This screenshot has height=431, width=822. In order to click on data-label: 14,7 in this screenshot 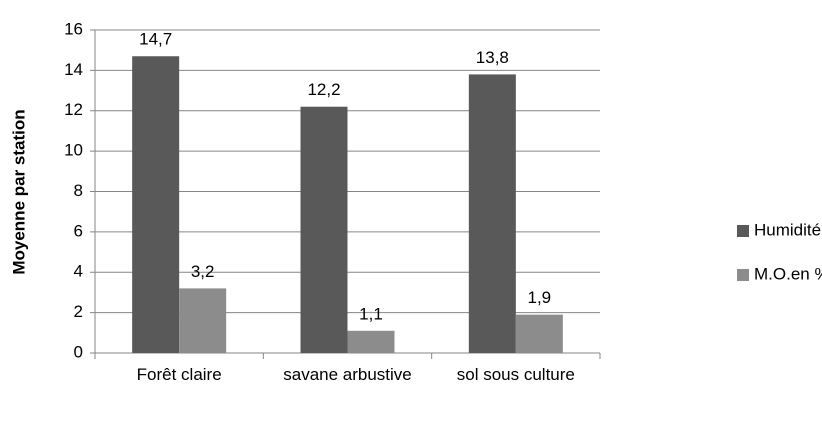, I will do `click(155, 39)`.